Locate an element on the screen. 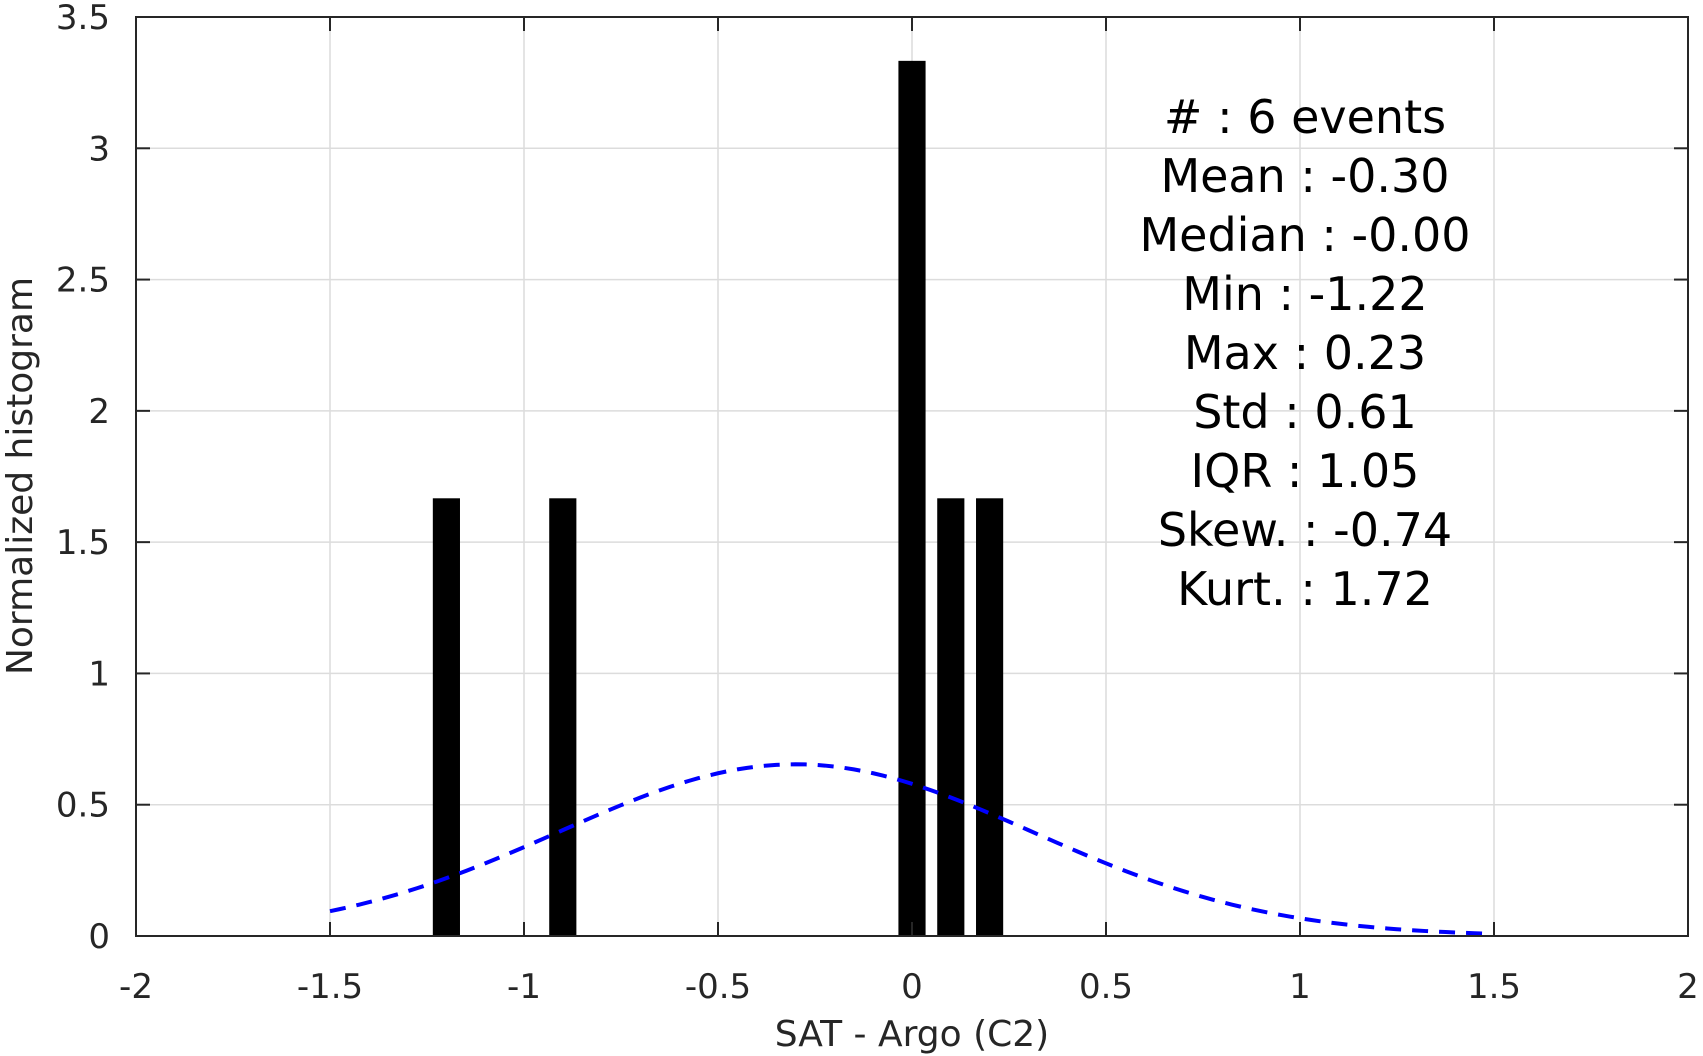 The height and width of the screenshot is (1056, 1703). stat-line: Std : 0.61 is located at coordinates (1305, 412).